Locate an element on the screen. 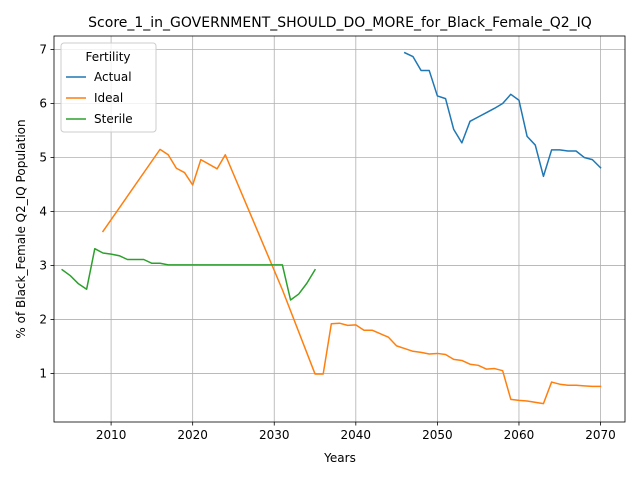 This screenshot has width=640, height=480. x-tick-label: 2020 is located at coordinates (192, 435).